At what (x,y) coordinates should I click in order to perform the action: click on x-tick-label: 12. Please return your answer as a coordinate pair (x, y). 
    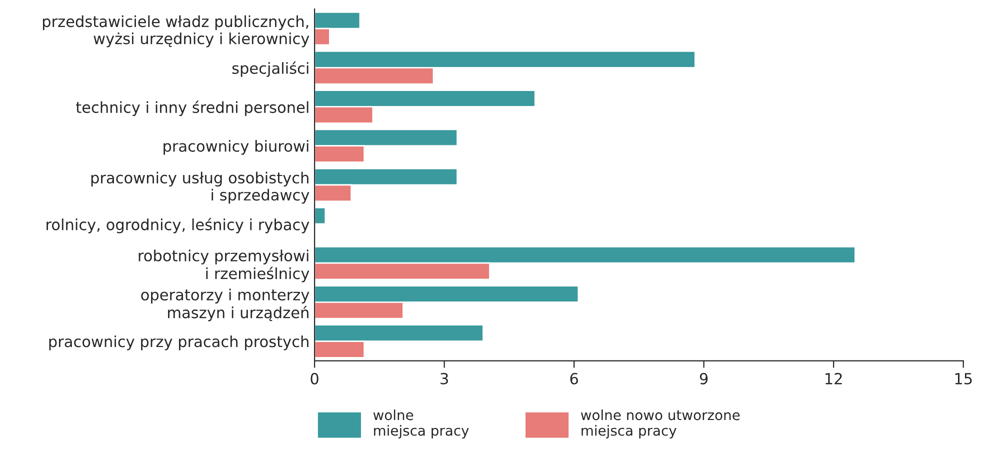
    Looking at the image, I should click on (834, 378).